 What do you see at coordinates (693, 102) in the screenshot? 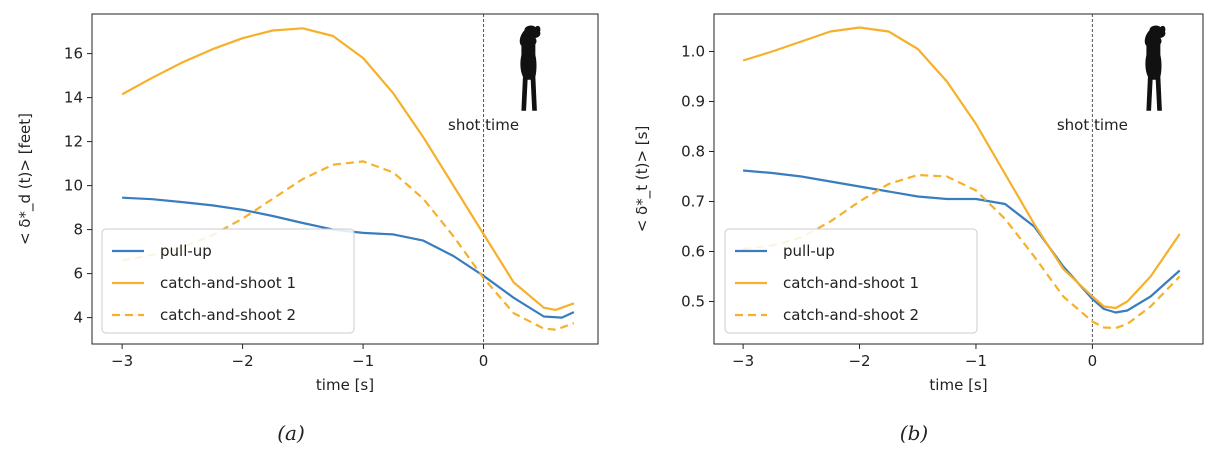
I see `y-tick-label: 0.9` at bounding box center [693, 102].